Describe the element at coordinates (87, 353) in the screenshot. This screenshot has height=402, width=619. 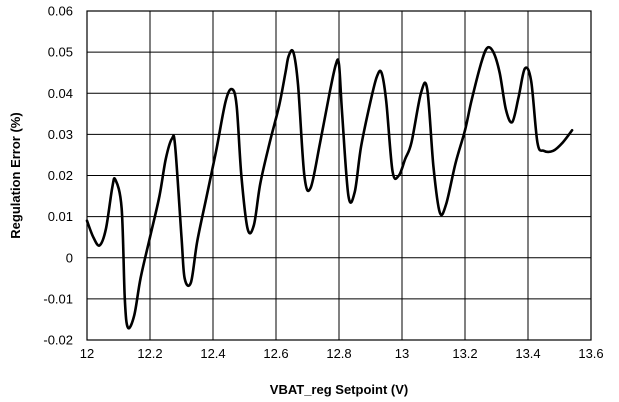
I see `x-tick-label: 12` at that location.